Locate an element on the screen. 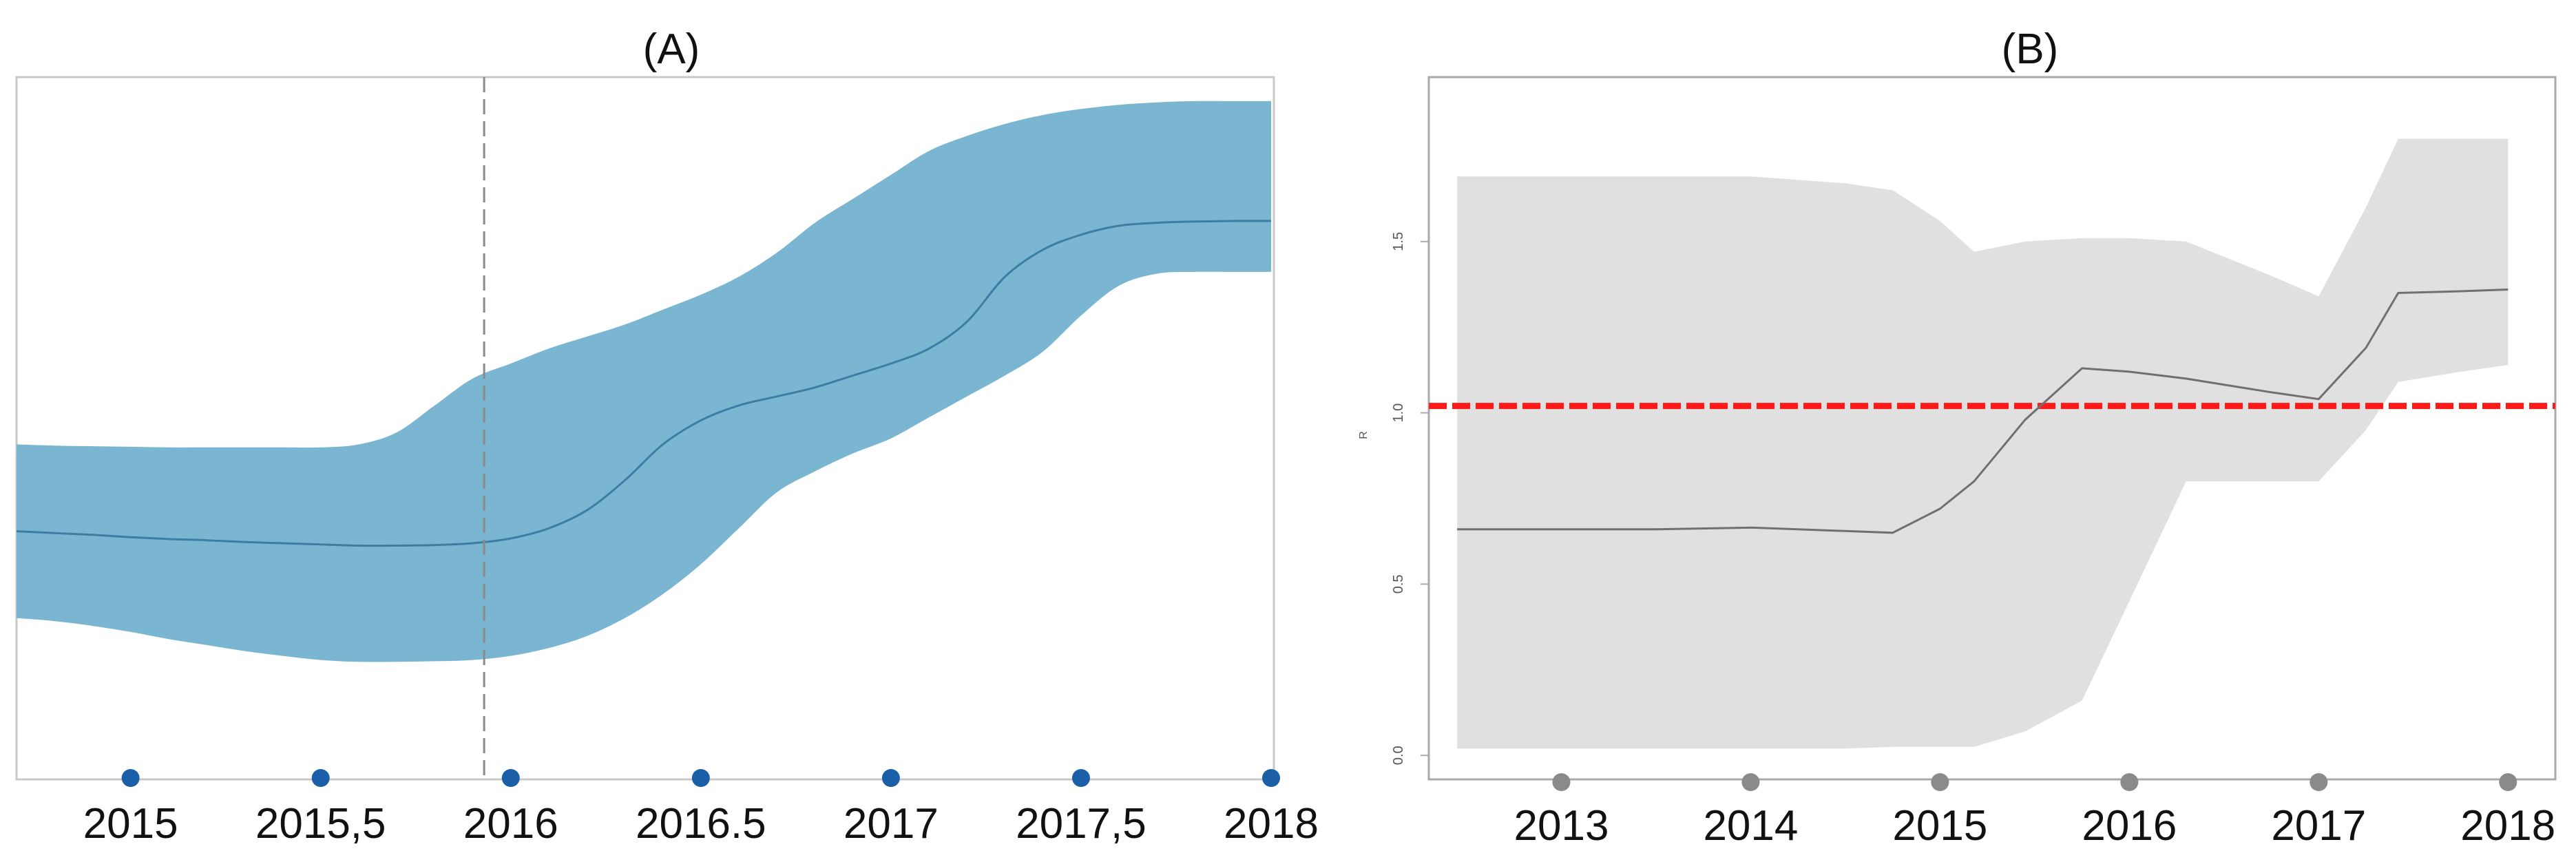 The width and height of the screenshot is (2576, 862). panel-a-x-tick-label: 2018 is located at coordinates (1271, 824).